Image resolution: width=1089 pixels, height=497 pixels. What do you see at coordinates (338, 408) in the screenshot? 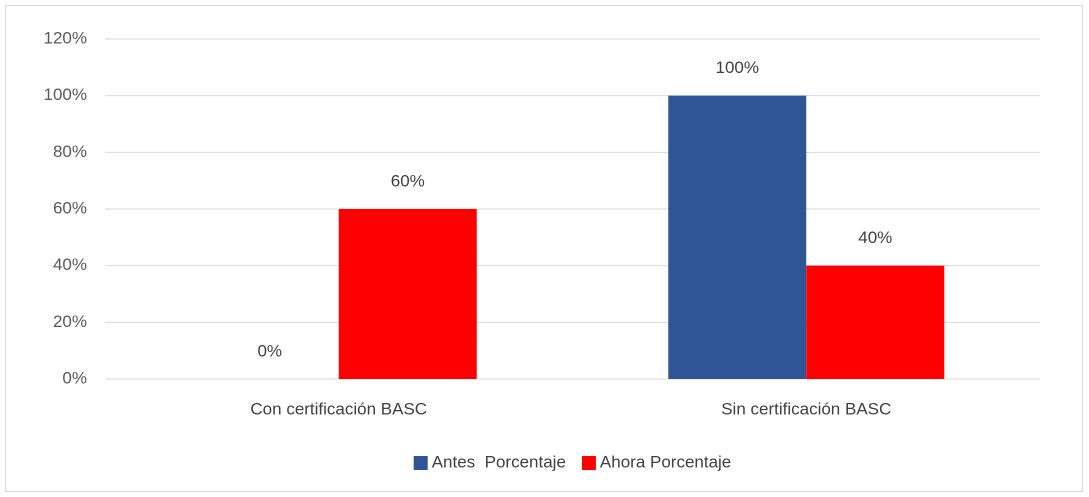
I see `x-tick-label: Con certificación BASC` at bounding box center [338, 408].